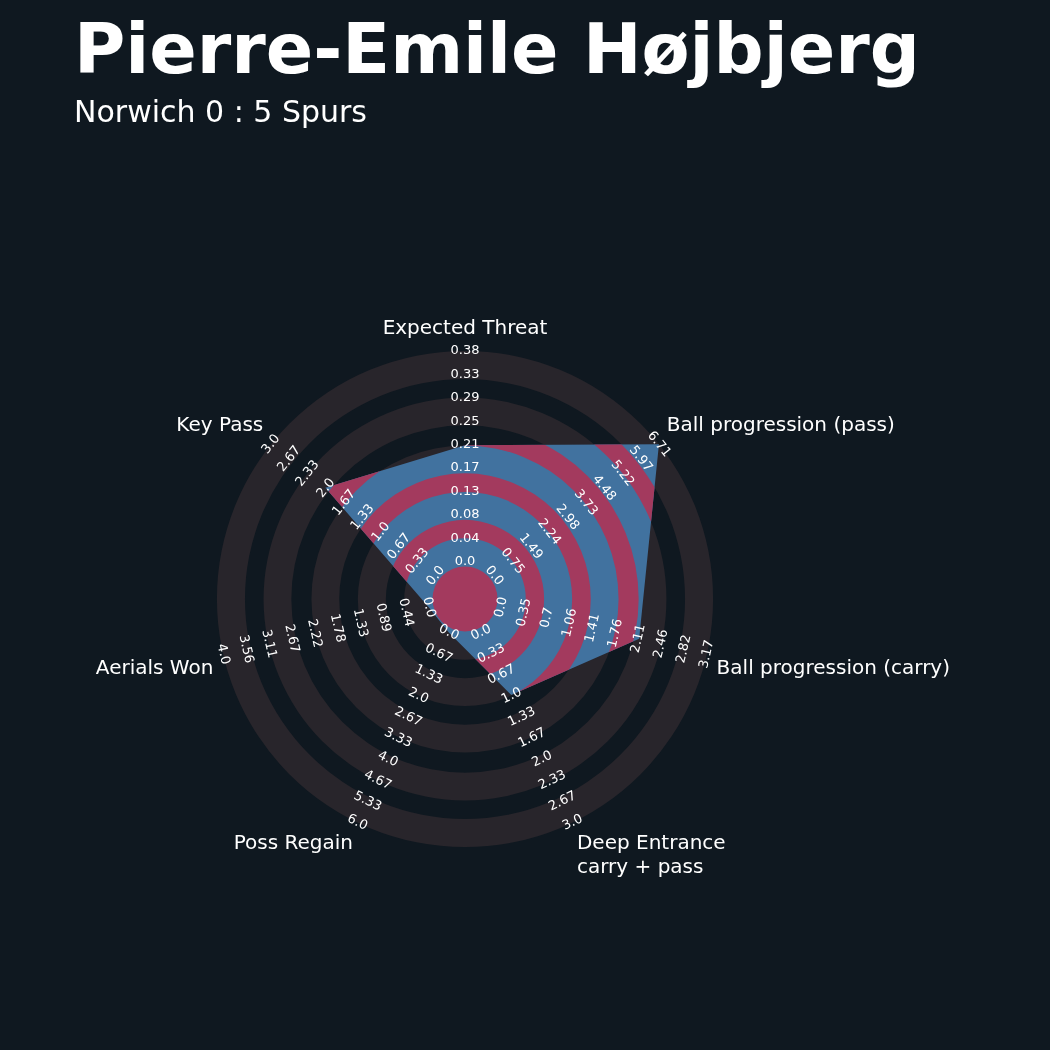  Describe the element at coordinates (569, 622) in the screenshot. I see `text: 1.06` at that location.